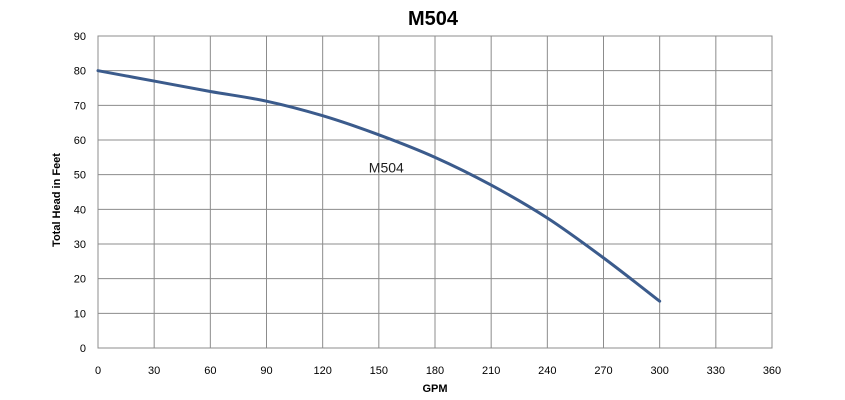  What do you see at coordinates (80, 245) in the screenshot?
I see `y-tick-label: 30` at bounding box center [80, 245].